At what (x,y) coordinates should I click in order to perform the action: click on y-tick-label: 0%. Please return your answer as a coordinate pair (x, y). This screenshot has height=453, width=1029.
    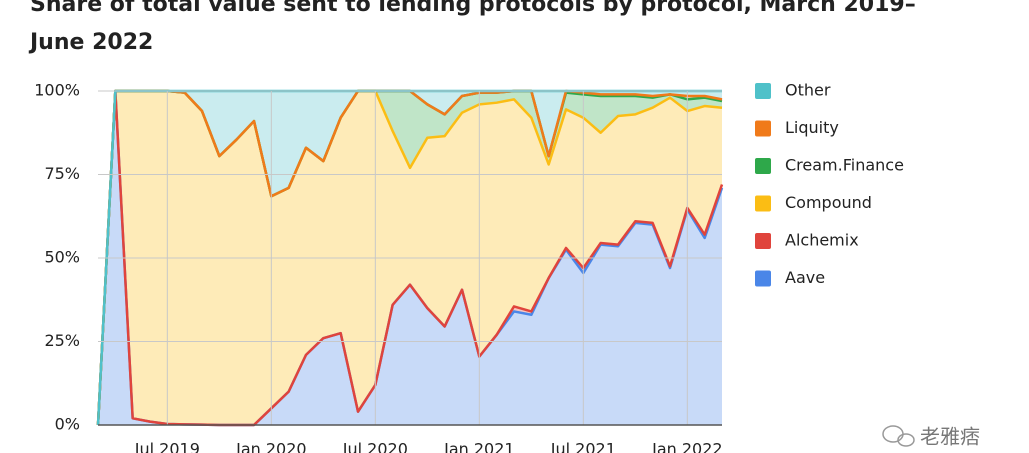
    Looking at the image, I should click on (67, 424).